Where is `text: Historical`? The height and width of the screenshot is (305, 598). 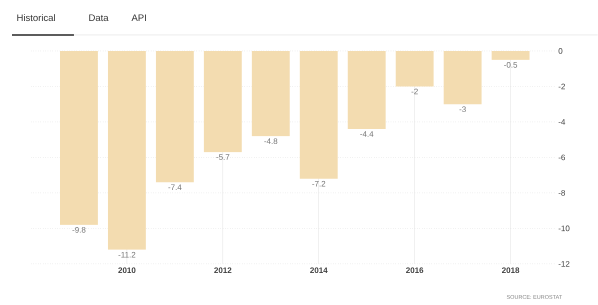
text: Historical is located at coordinates (36, 18).